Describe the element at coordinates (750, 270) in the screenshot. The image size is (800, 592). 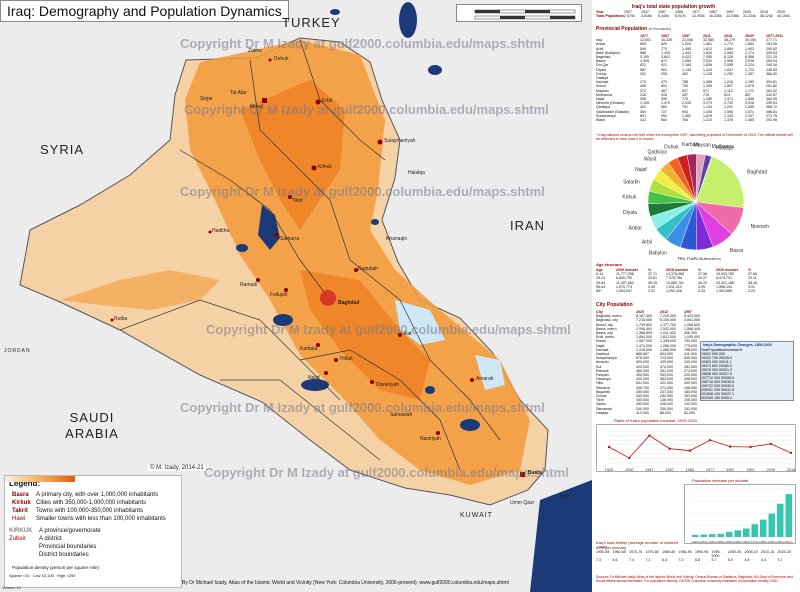
I see `table-cell: %` at that location.